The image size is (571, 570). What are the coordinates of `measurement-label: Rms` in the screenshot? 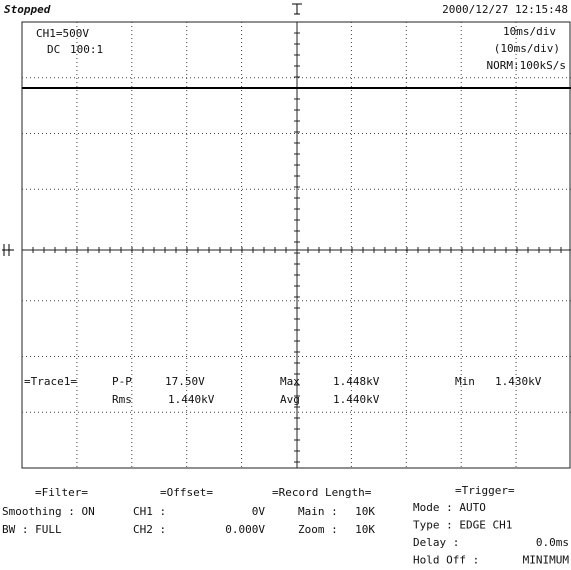 It's located at (122, 399).